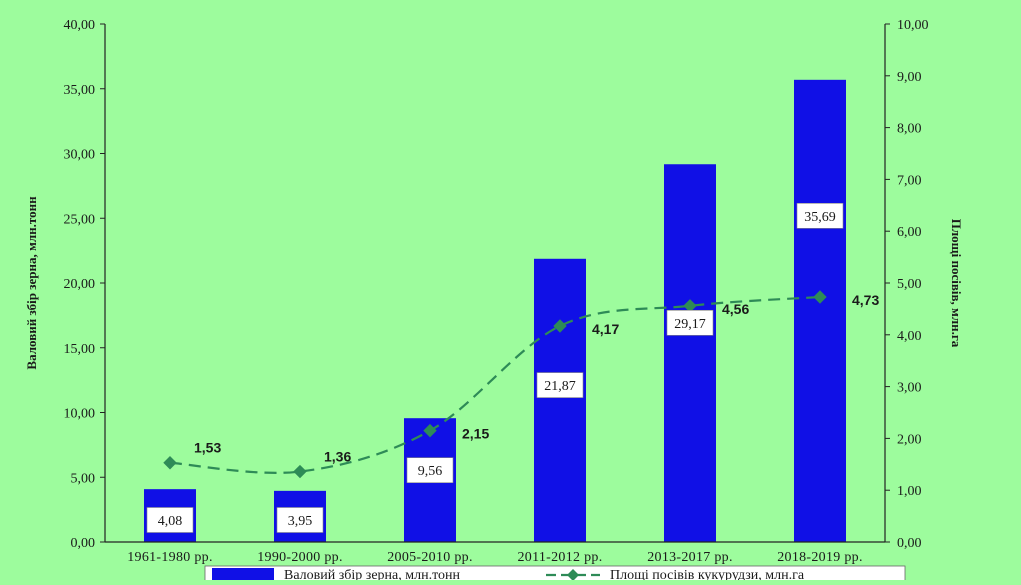 The image size is (1021, 585). Describe the element at coordinates (83, 478) in the screenshot. I see `y-tick-label-left: 5,00` at that location.